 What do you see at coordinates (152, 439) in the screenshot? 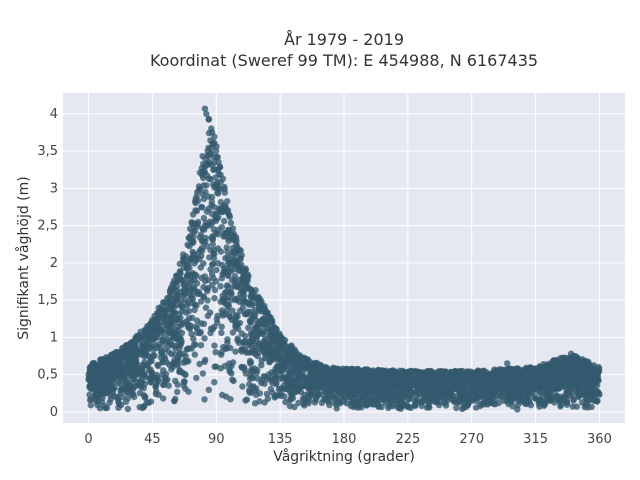
I see `x-tick-label: 45` at bounding box center [152, 439].